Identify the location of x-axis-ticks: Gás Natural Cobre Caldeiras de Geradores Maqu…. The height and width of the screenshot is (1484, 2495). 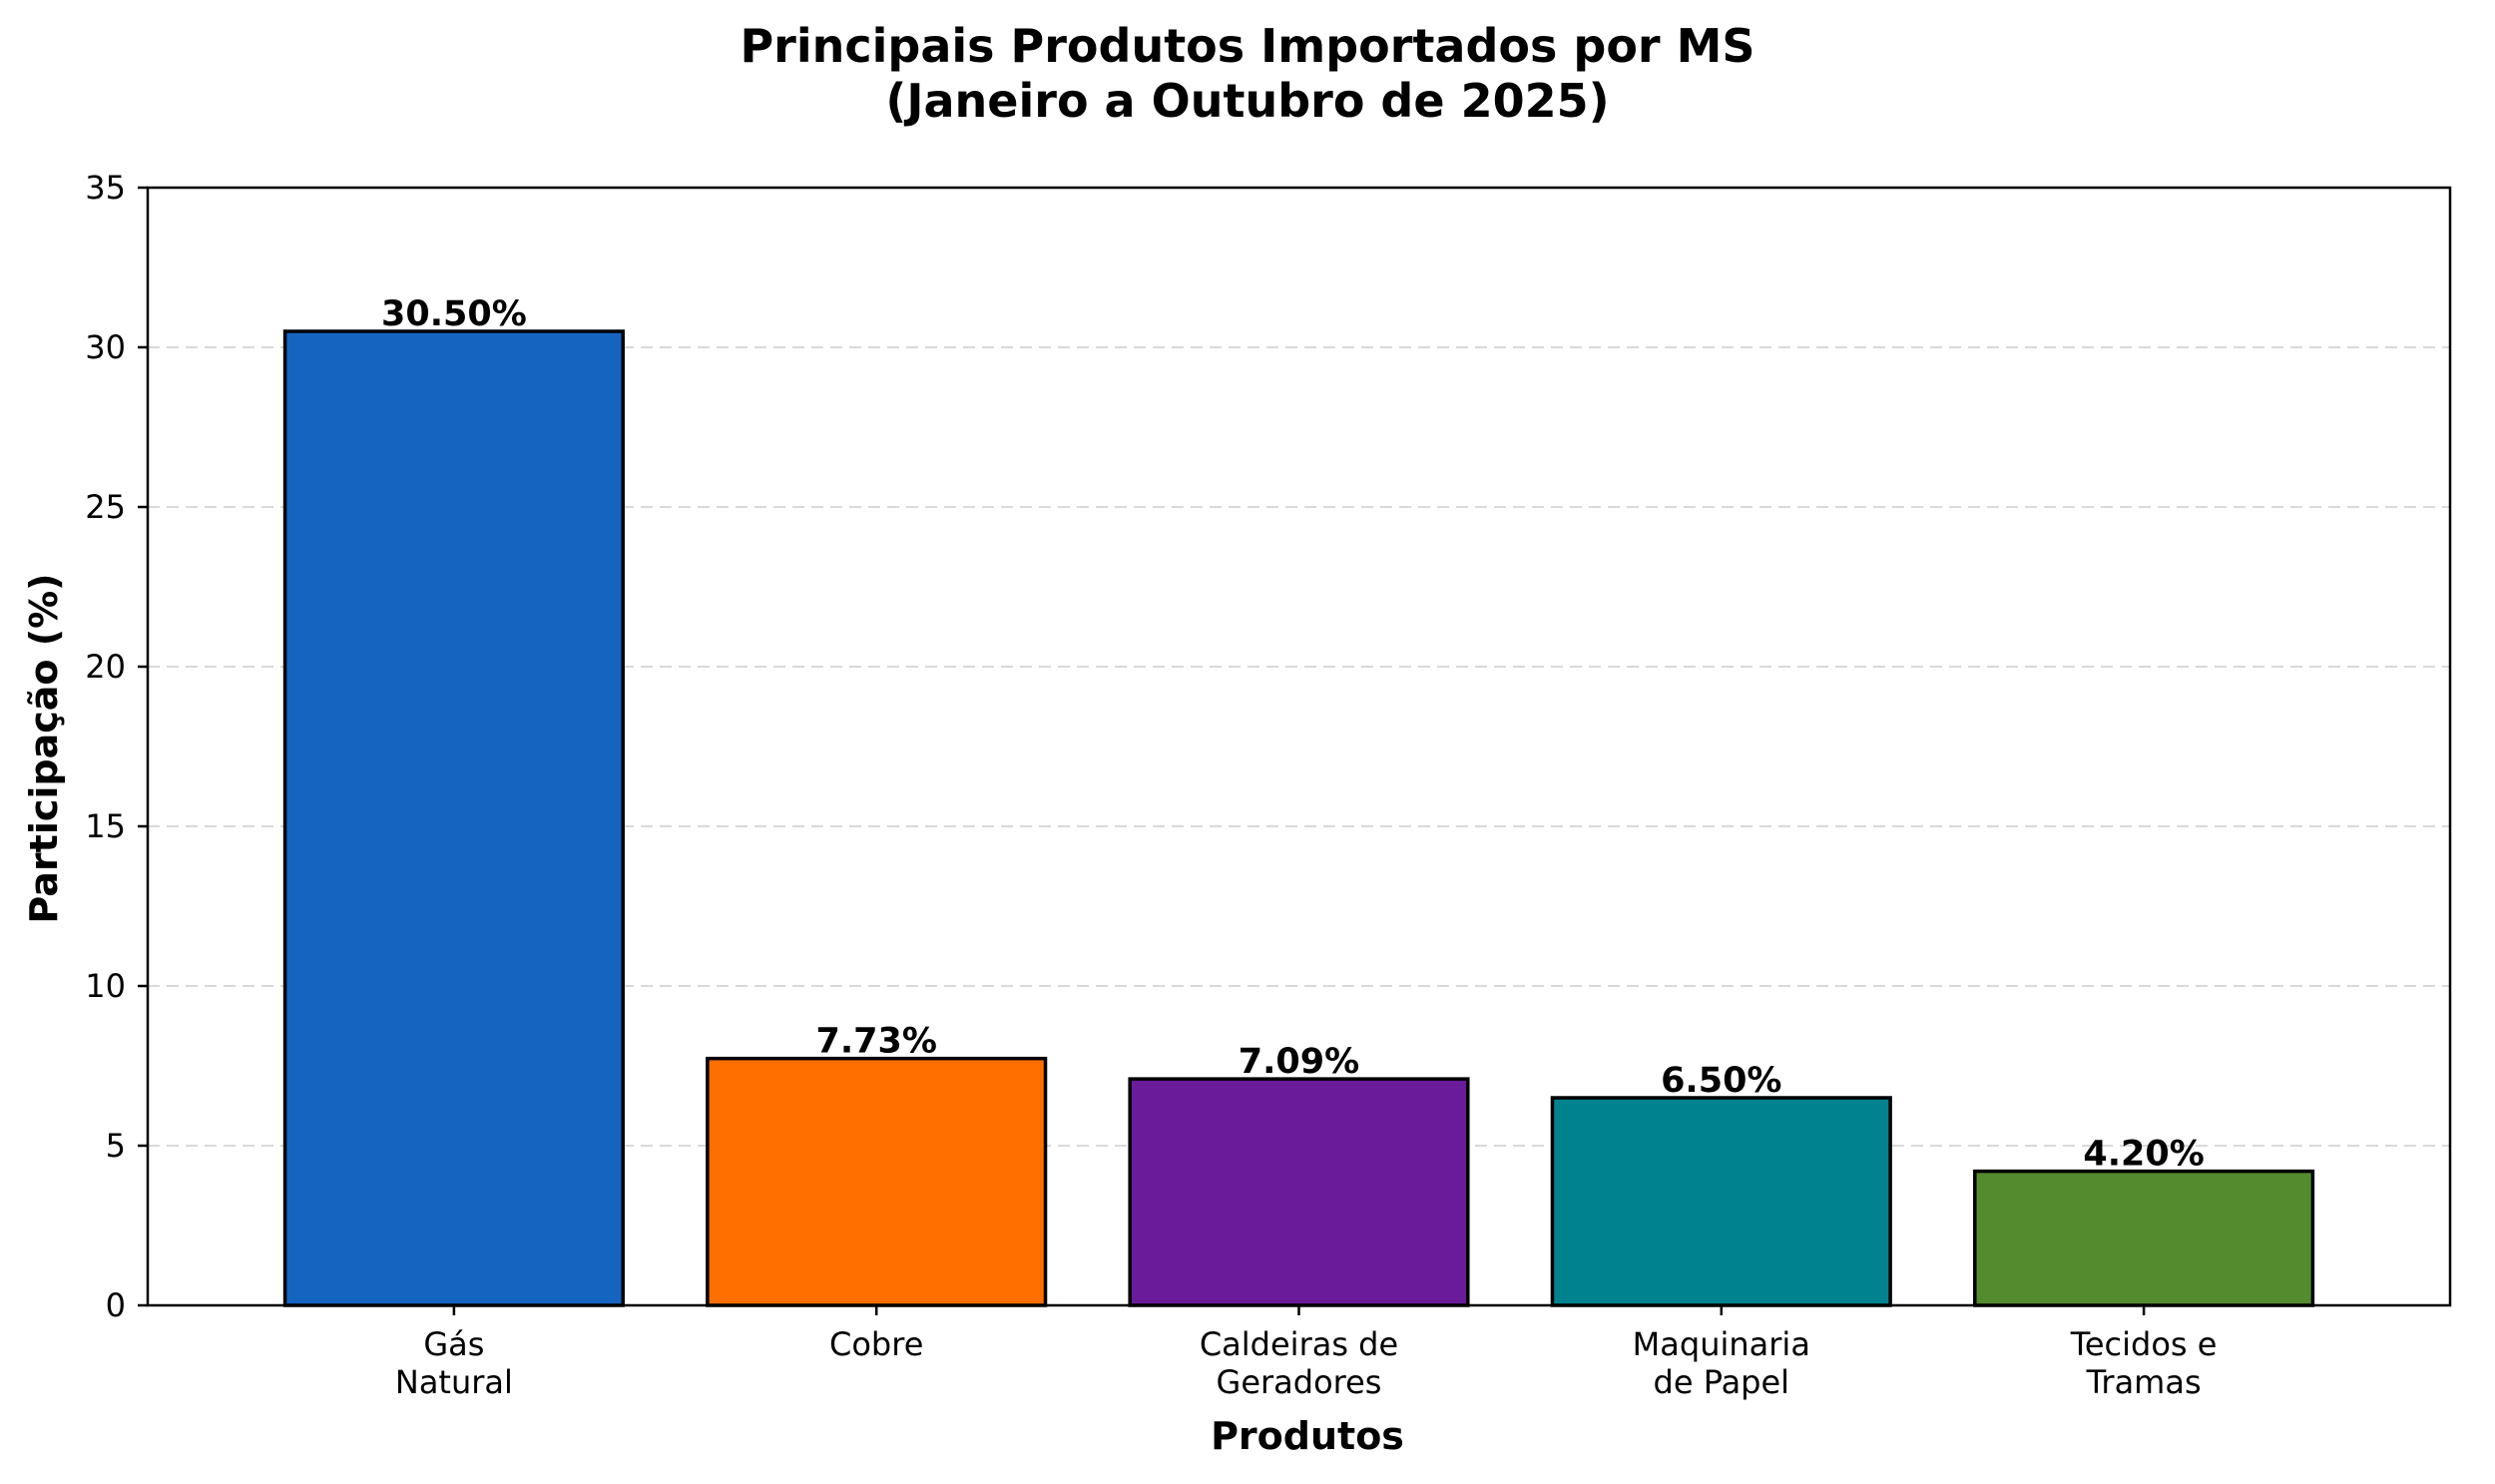
(1306, 1353).